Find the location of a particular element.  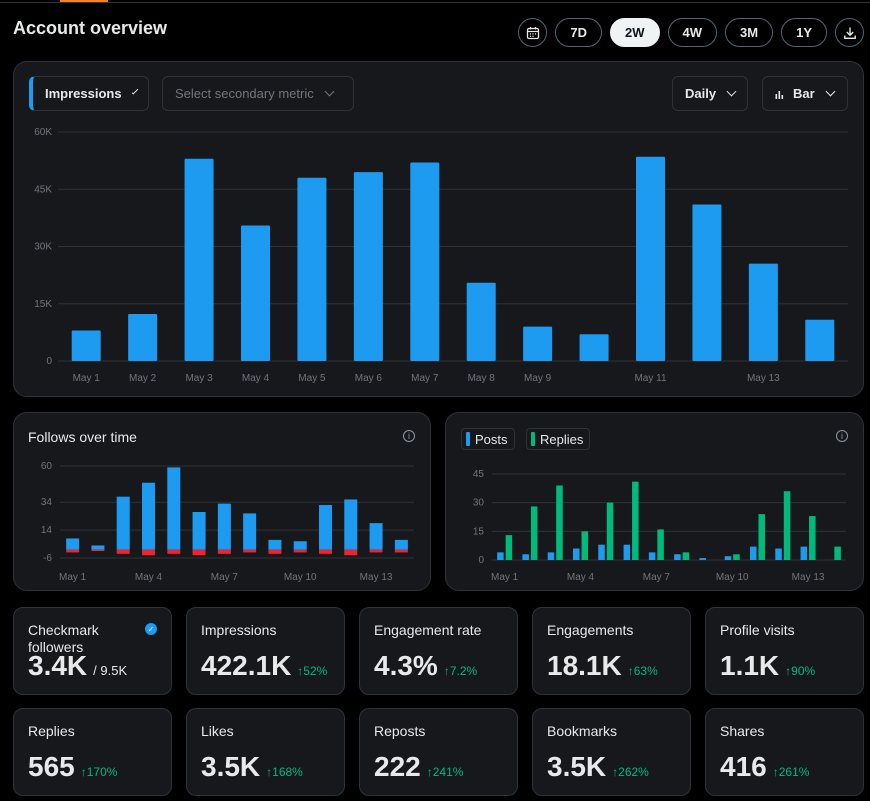

stat-label: Checkmark followers is located at coordinates (63, 638).